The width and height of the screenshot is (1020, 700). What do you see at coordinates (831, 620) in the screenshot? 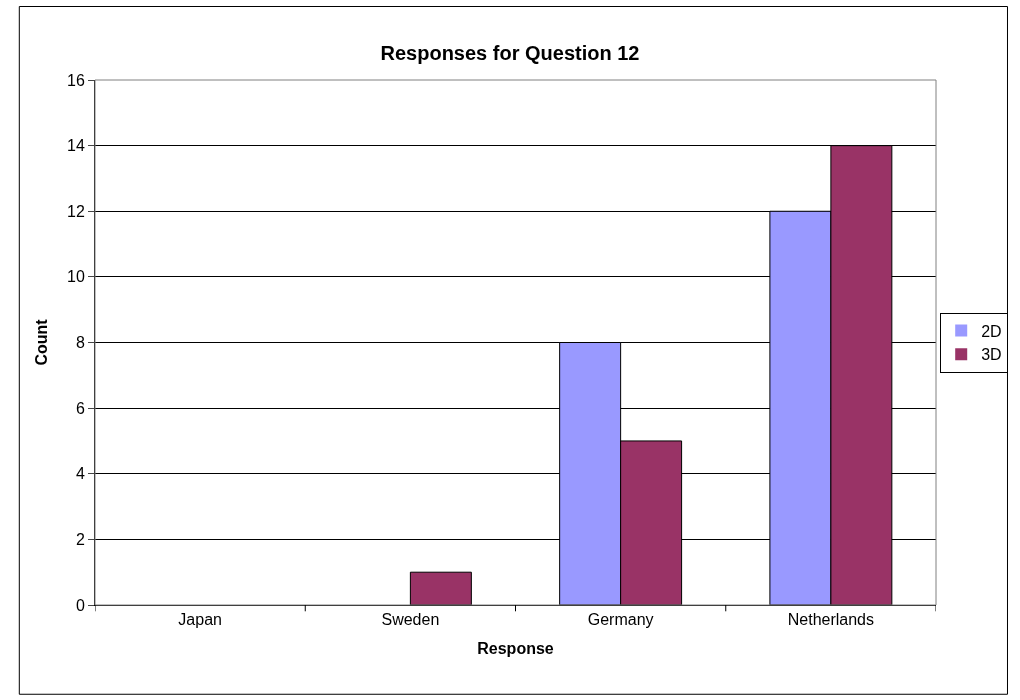
I see `x-tick-label: Netherlands` at bounding box center [831, 620].